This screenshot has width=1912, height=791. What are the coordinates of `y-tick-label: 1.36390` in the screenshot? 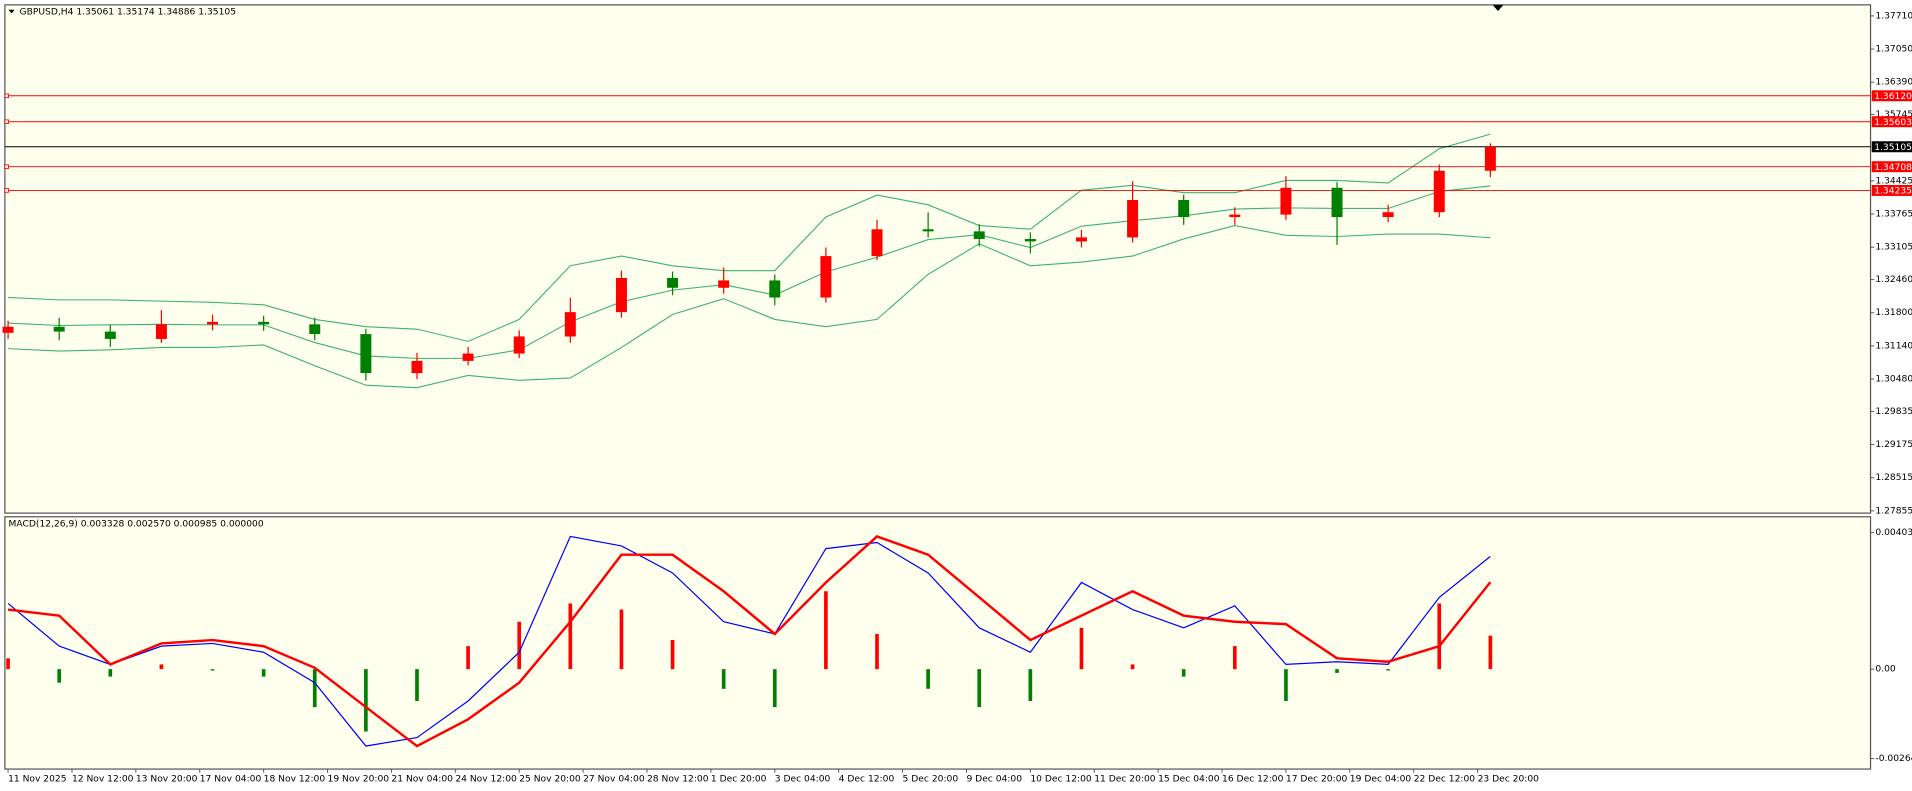 It's located at (1893, 83).